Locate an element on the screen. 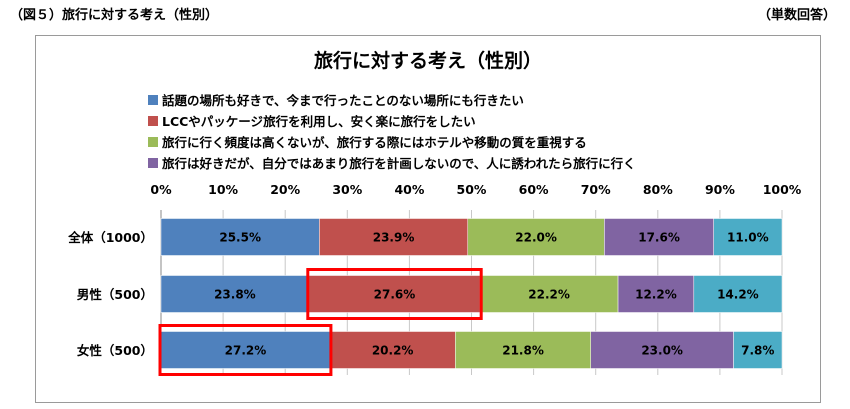 The image size is (850, 409). data-label: 27.2% is located at coordinates (246, 351).